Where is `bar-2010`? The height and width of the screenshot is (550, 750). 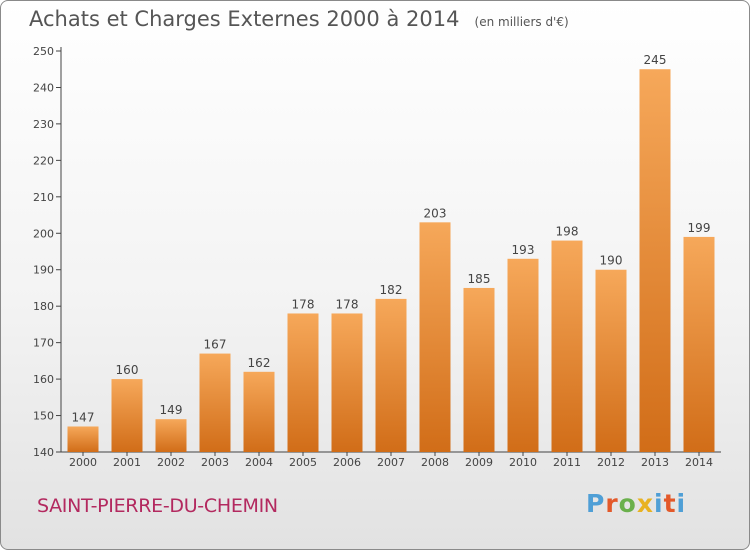 bar-2010 is located at coordinates (523, 355).